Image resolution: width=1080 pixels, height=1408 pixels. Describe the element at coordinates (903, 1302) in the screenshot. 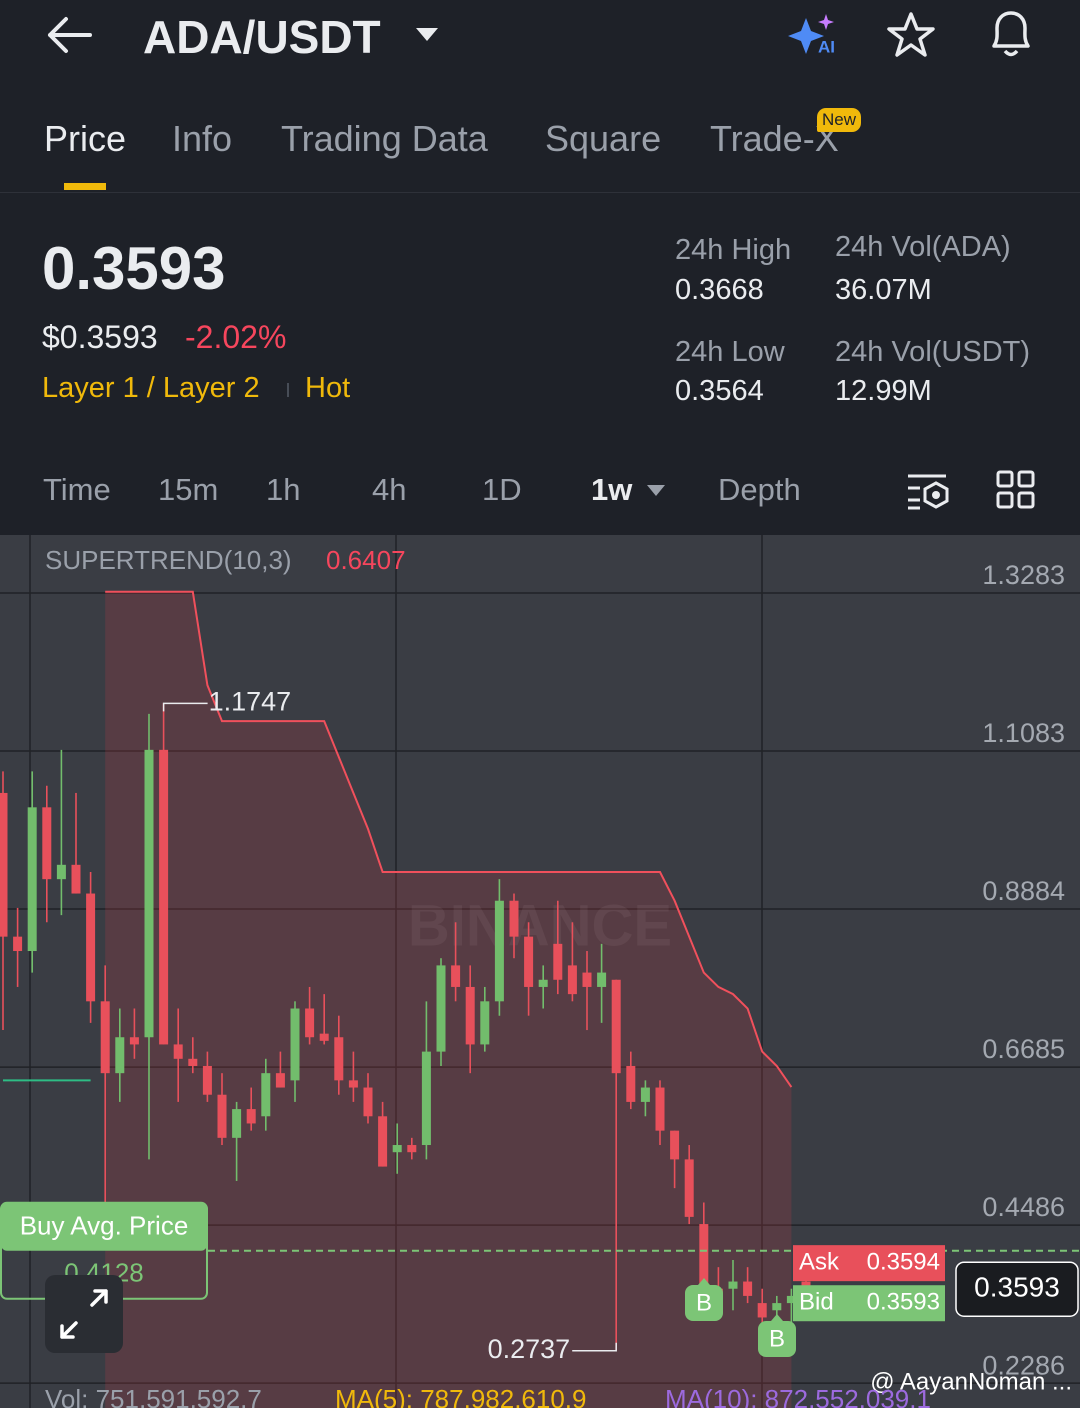

I see `bid-value: 0.3593` at that location.